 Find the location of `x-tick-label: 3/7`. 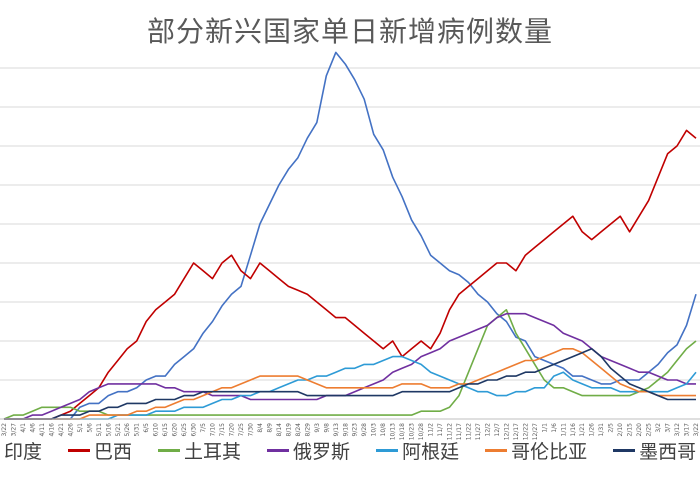

x-tick-label: 3/7 is located at coordinates (668, 428).